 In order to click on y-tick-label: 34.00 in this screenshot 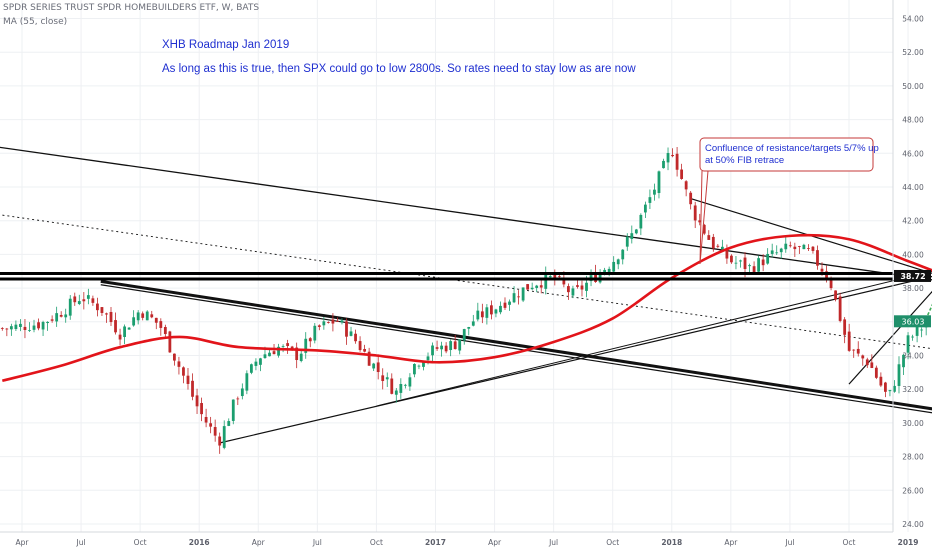, I will do `click(913, 356)`.